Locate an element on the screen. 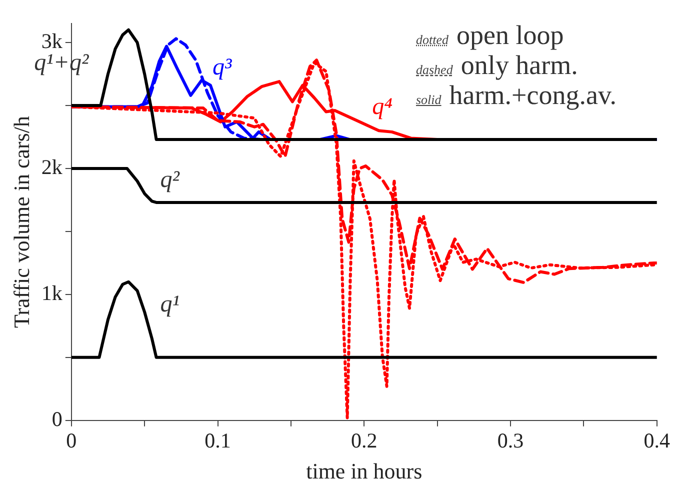 The height and width of the screenshot is (496, 681). annotation: open loop is located at coordinates (510, 35).